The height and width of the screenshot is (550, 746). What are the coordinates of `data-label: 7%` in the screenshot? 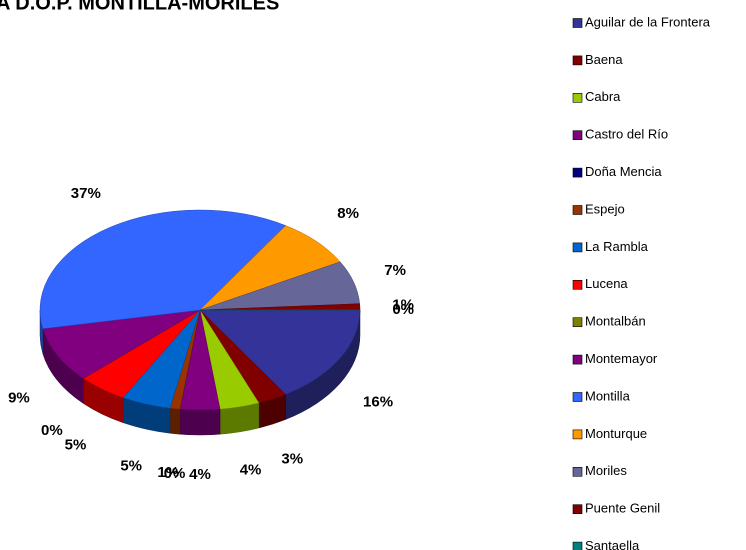 It's located at (395, 270).